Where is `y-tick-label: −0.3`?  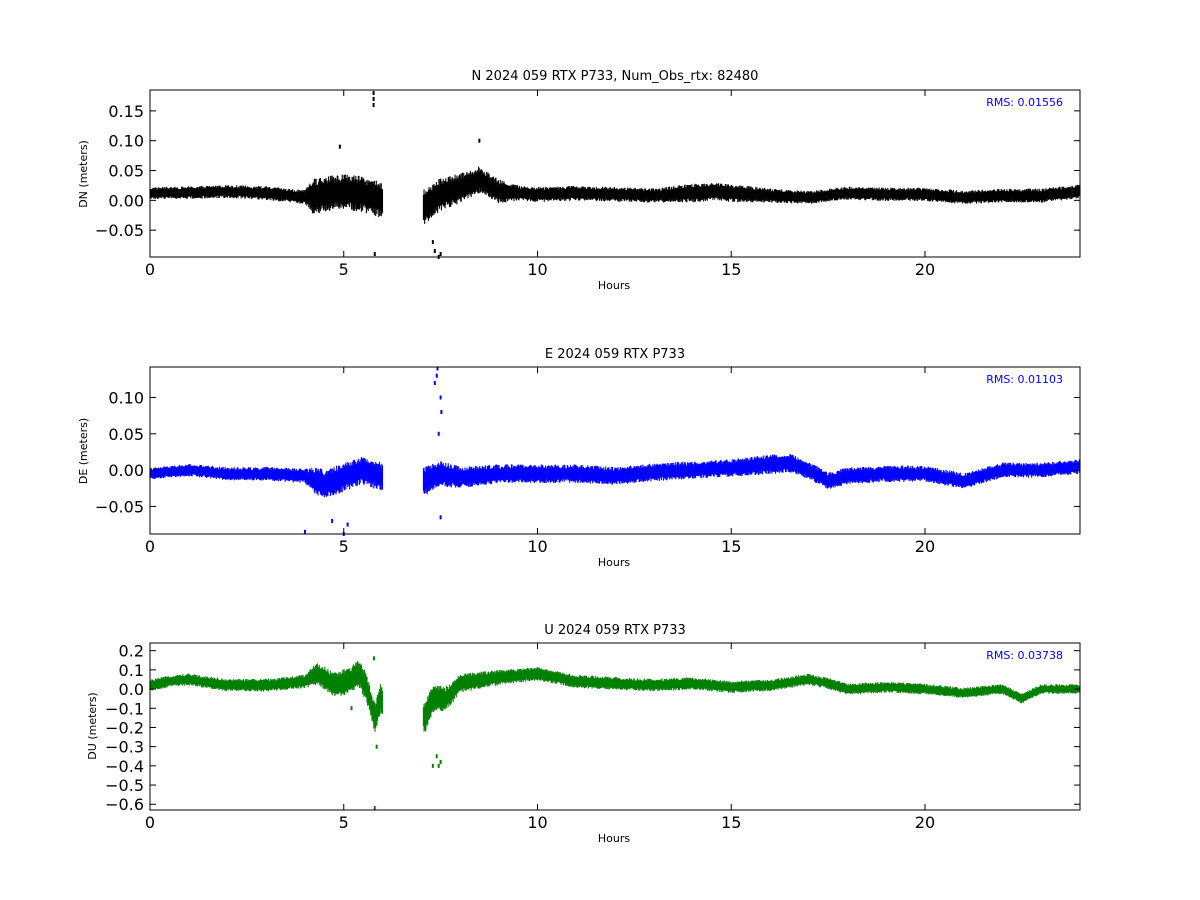
y-tick-label: −0.3 is located at coordinates (124, 747).